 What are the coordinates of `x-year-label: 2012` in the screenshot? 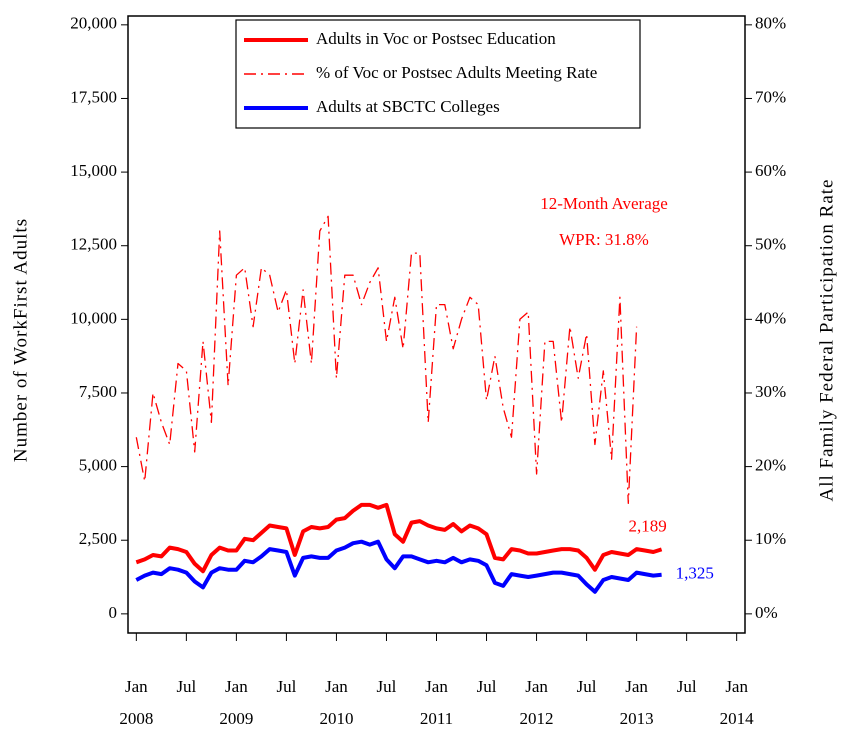 It's located at (537, 718).